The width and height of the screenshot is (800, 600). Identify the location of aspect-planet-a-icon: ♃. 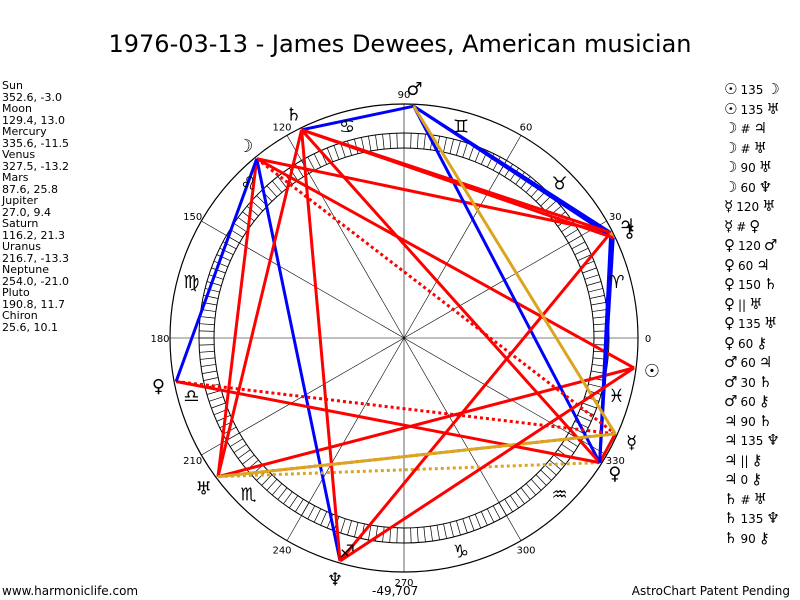
(731, 420).